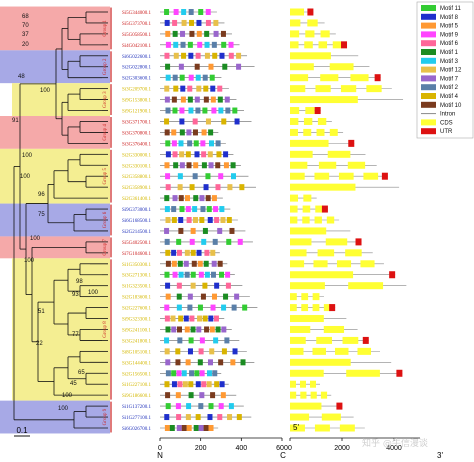  I want to click on gene-id-label: Si1G277100.1, so click(137, 418).